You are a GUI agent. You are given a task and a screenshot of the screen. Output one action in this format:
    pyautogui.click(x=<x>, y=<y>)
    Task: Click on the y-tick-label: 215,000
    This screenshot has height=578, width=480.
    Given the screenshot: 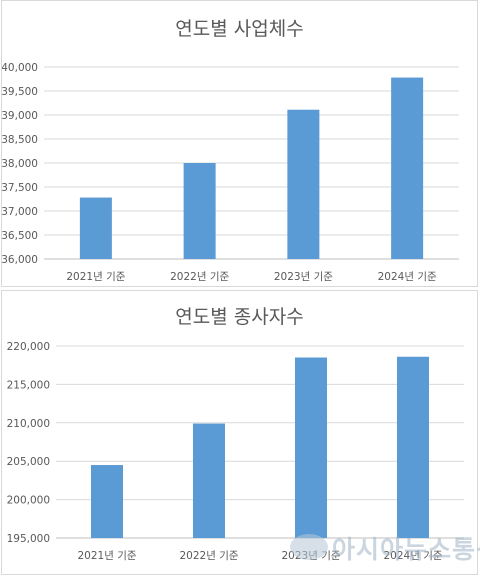 What is the action you would take?
    pyautogui.click(x=28, y=385)
    